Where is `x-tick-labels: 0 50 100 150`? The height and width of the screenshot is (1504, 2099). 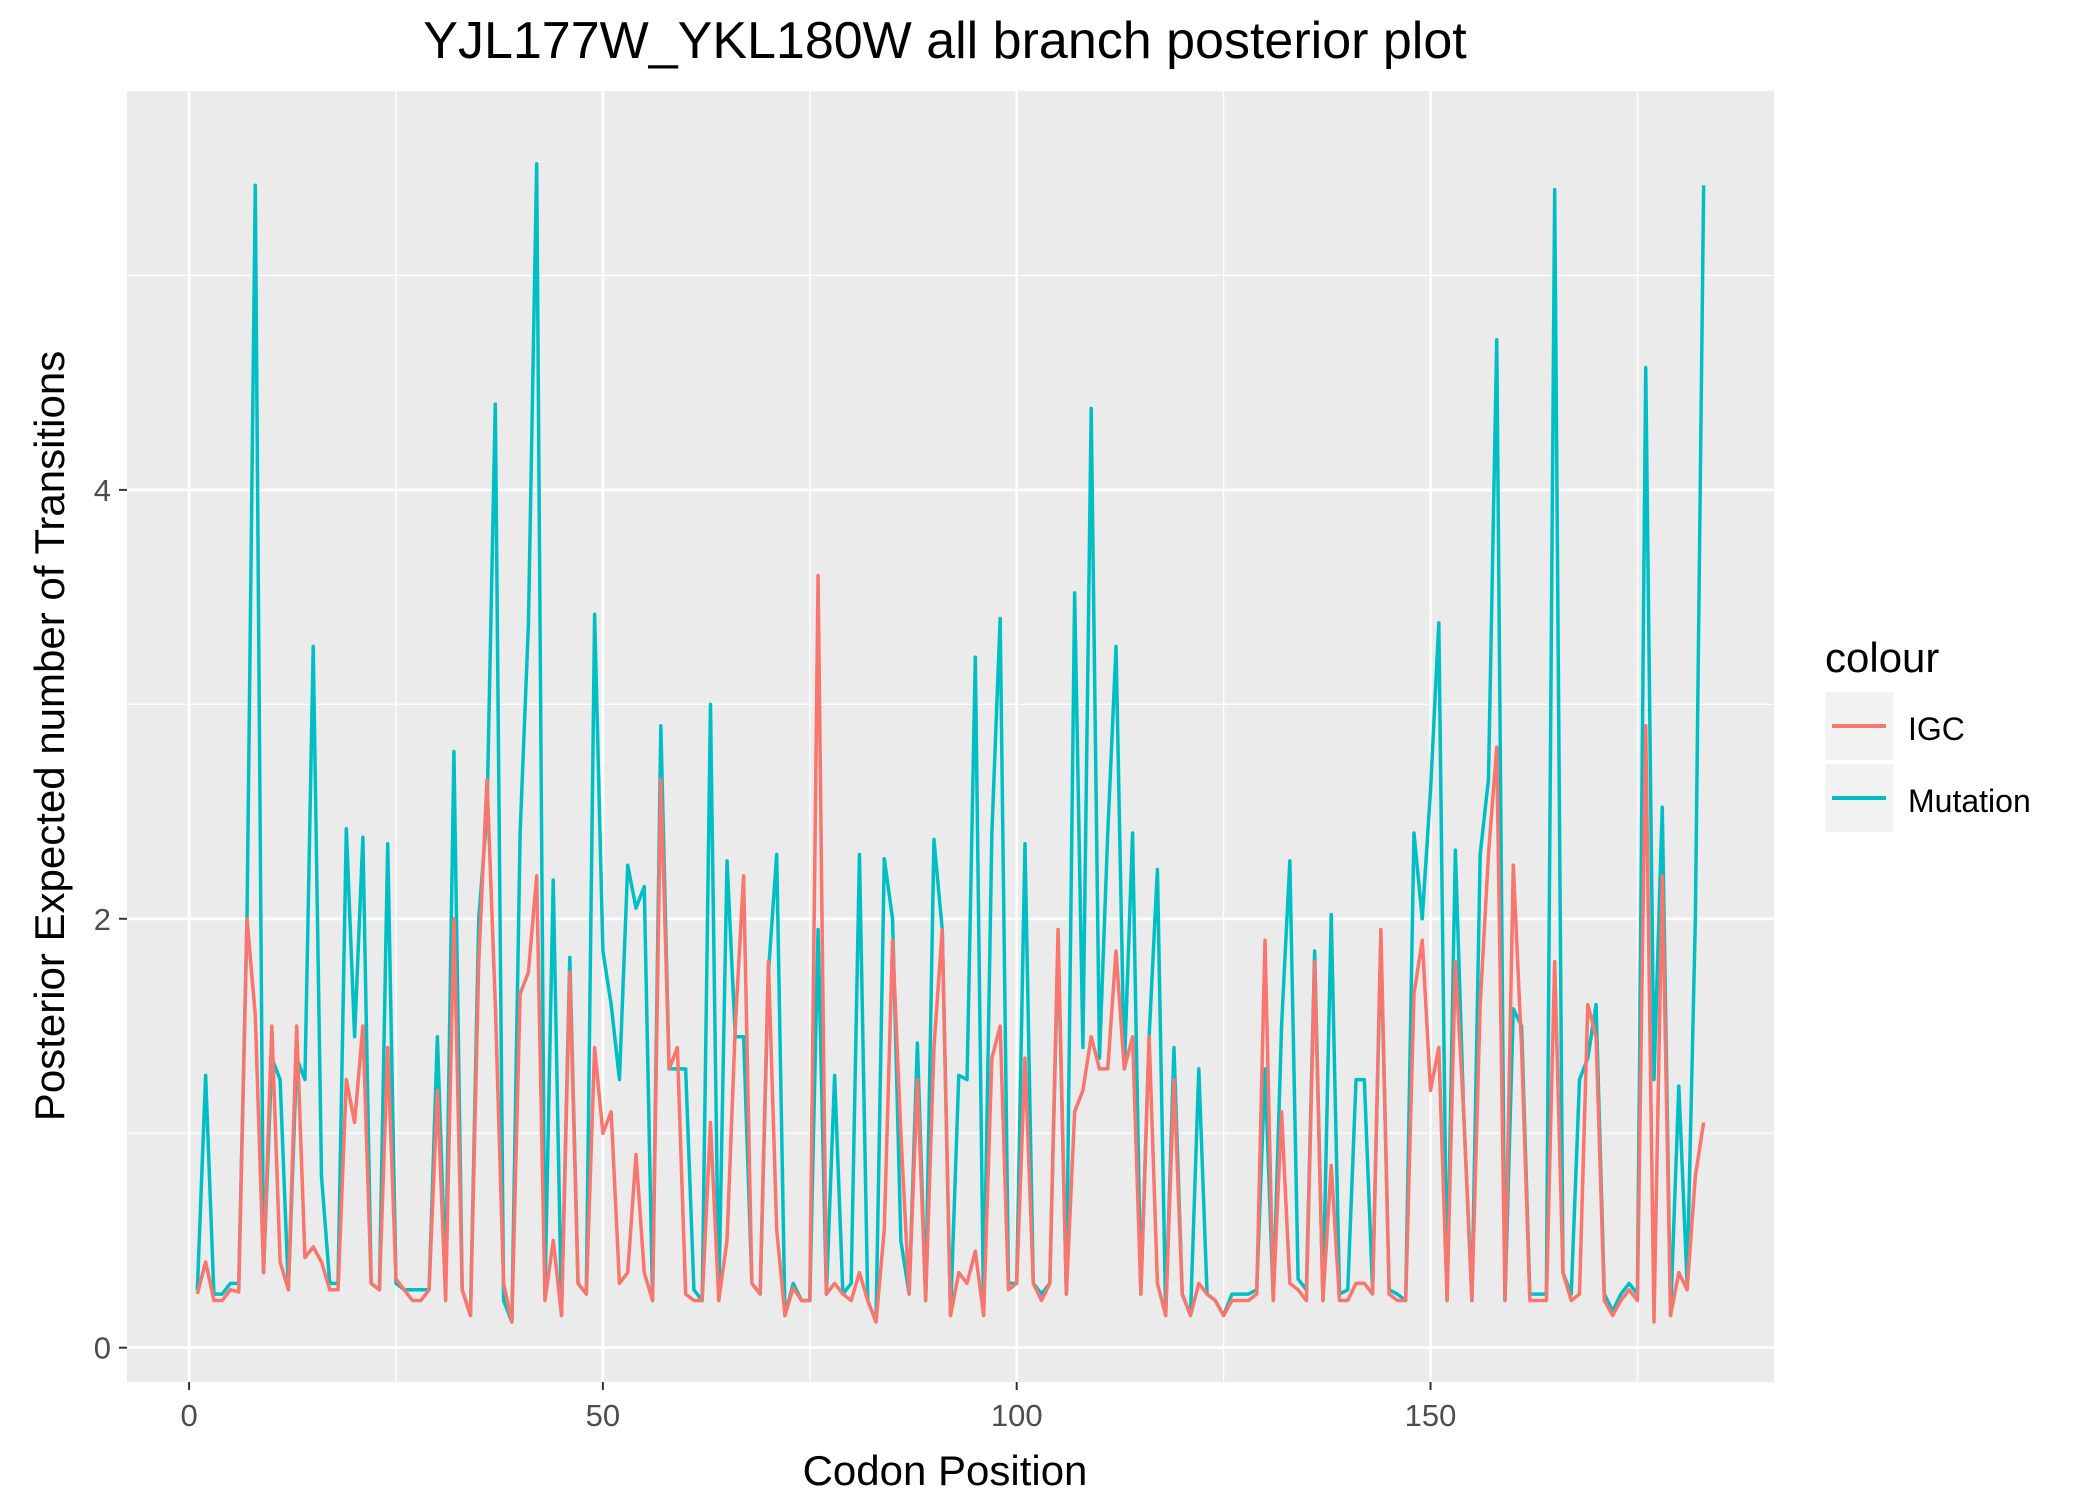
x-tick-labels: 0 50 100 150 is located at coordinates (818, 1415).